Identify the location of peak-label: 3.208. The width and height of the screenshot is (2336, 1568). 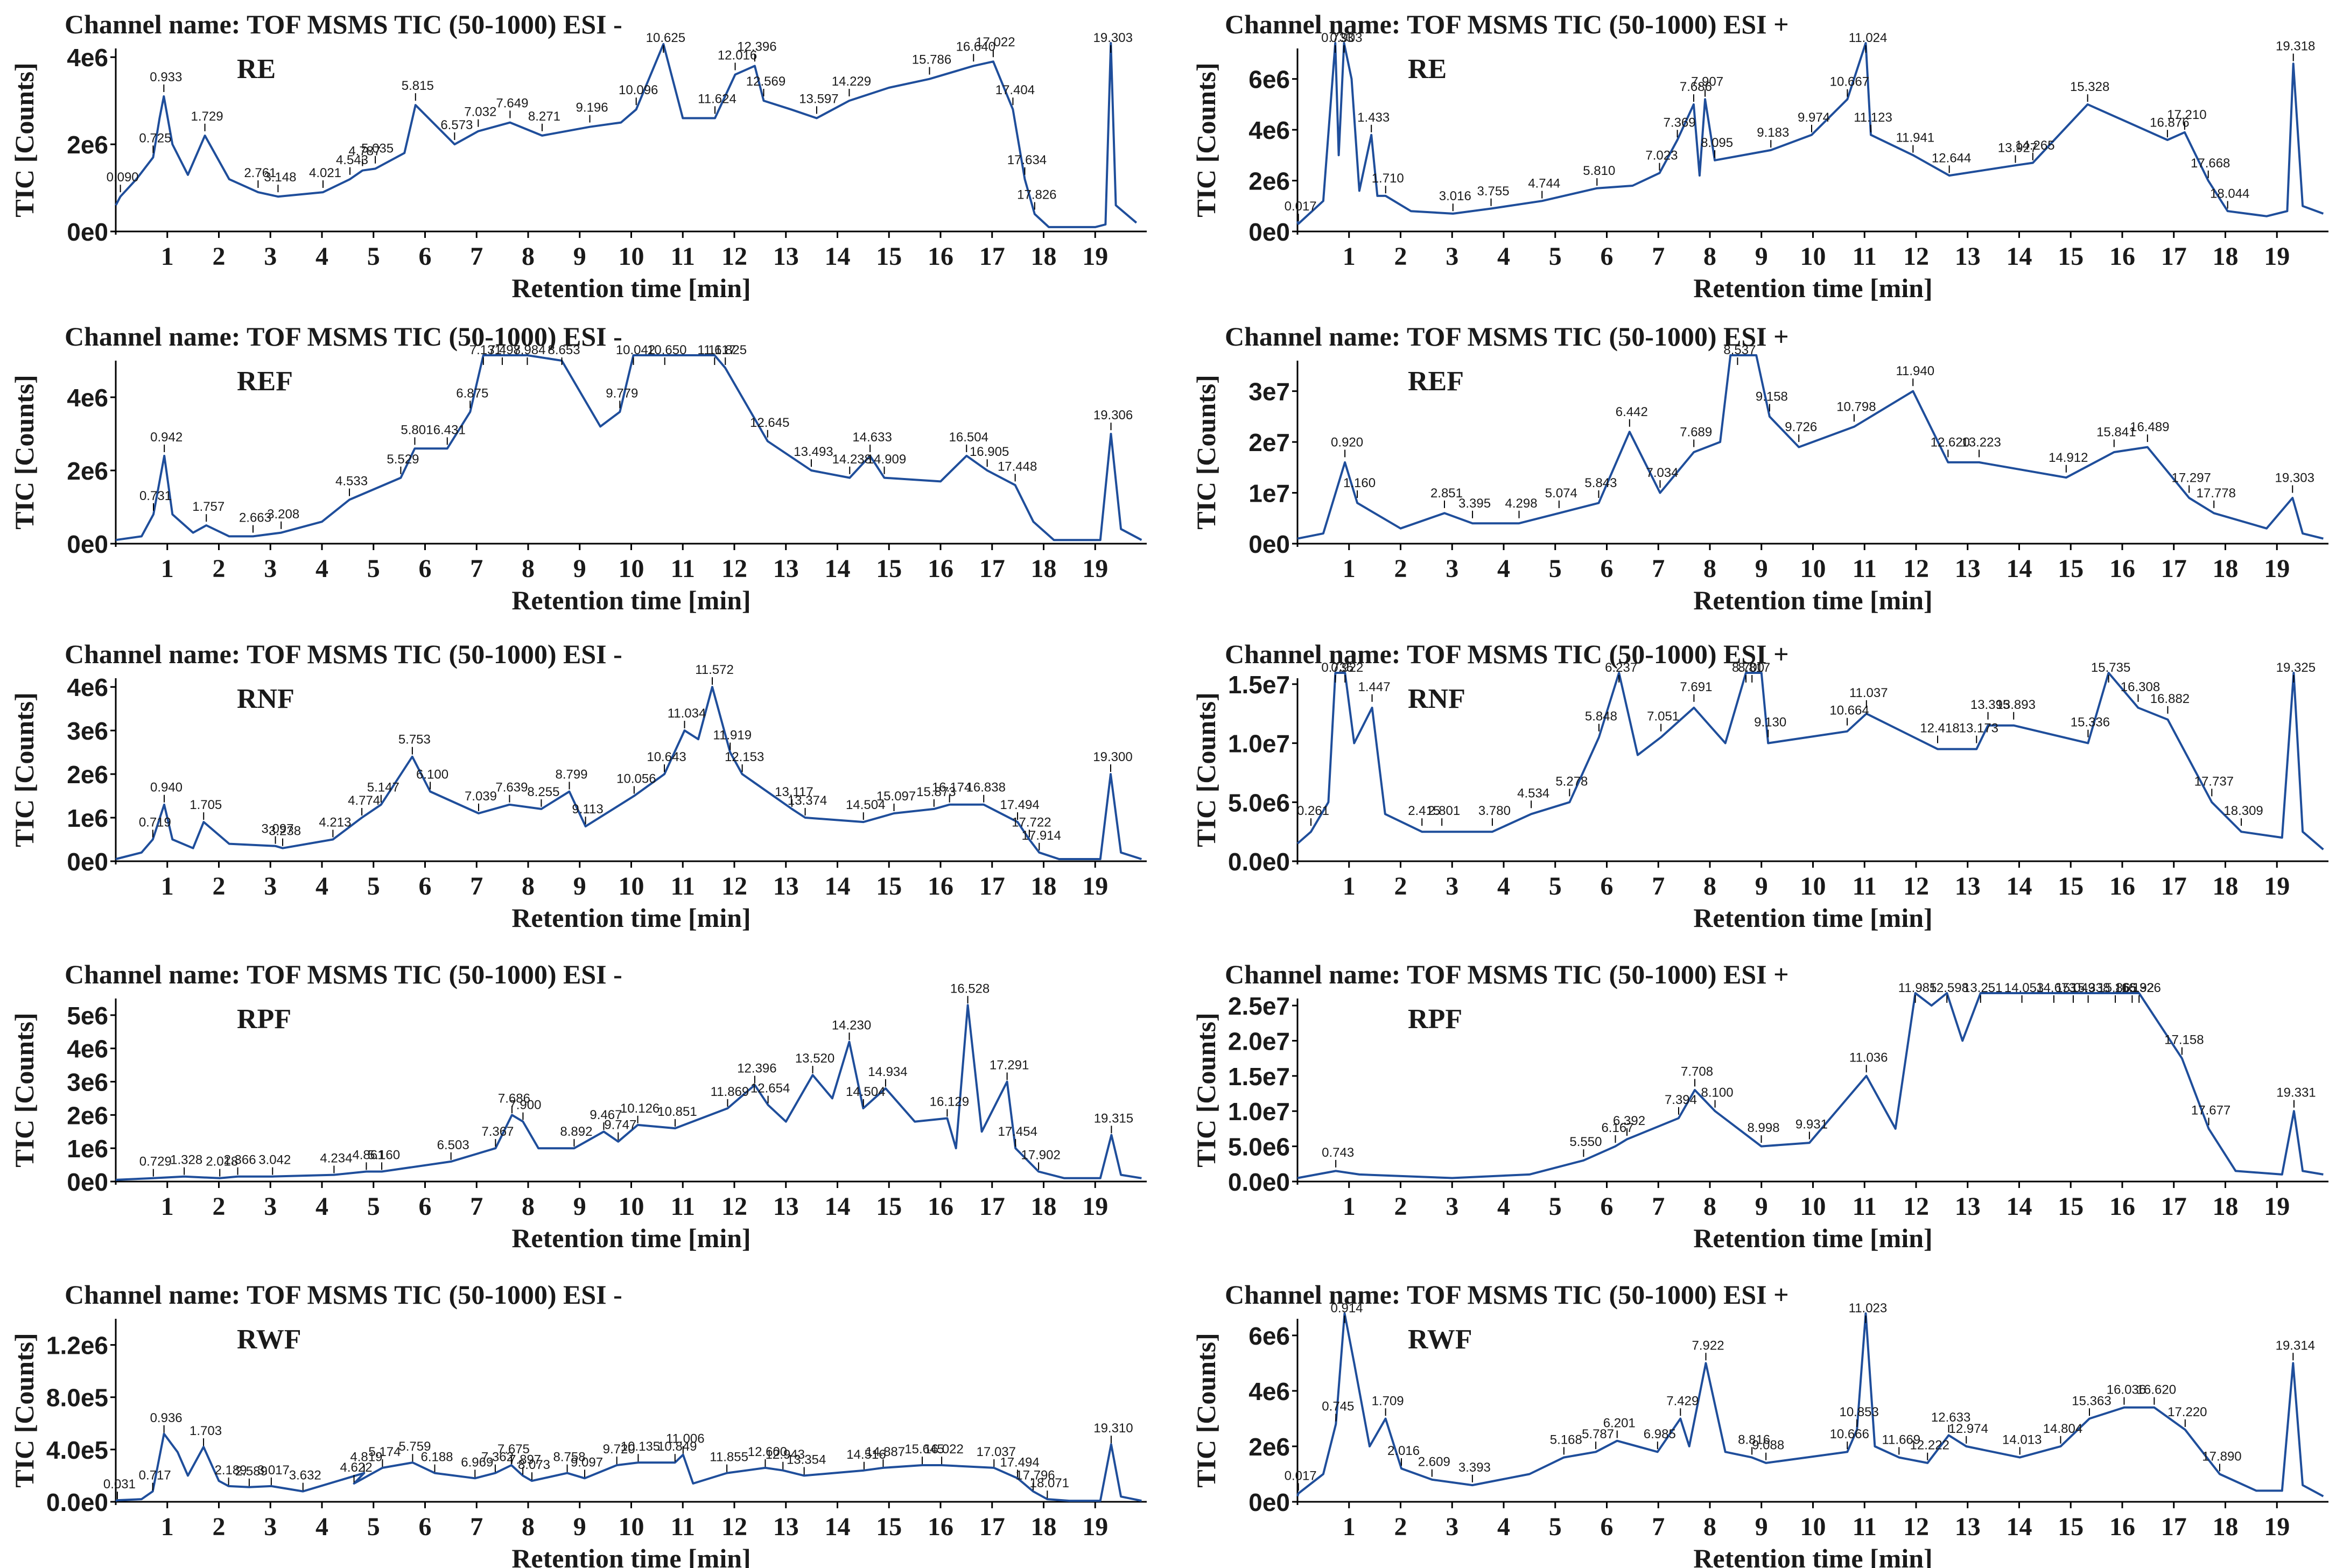
(283, 514).